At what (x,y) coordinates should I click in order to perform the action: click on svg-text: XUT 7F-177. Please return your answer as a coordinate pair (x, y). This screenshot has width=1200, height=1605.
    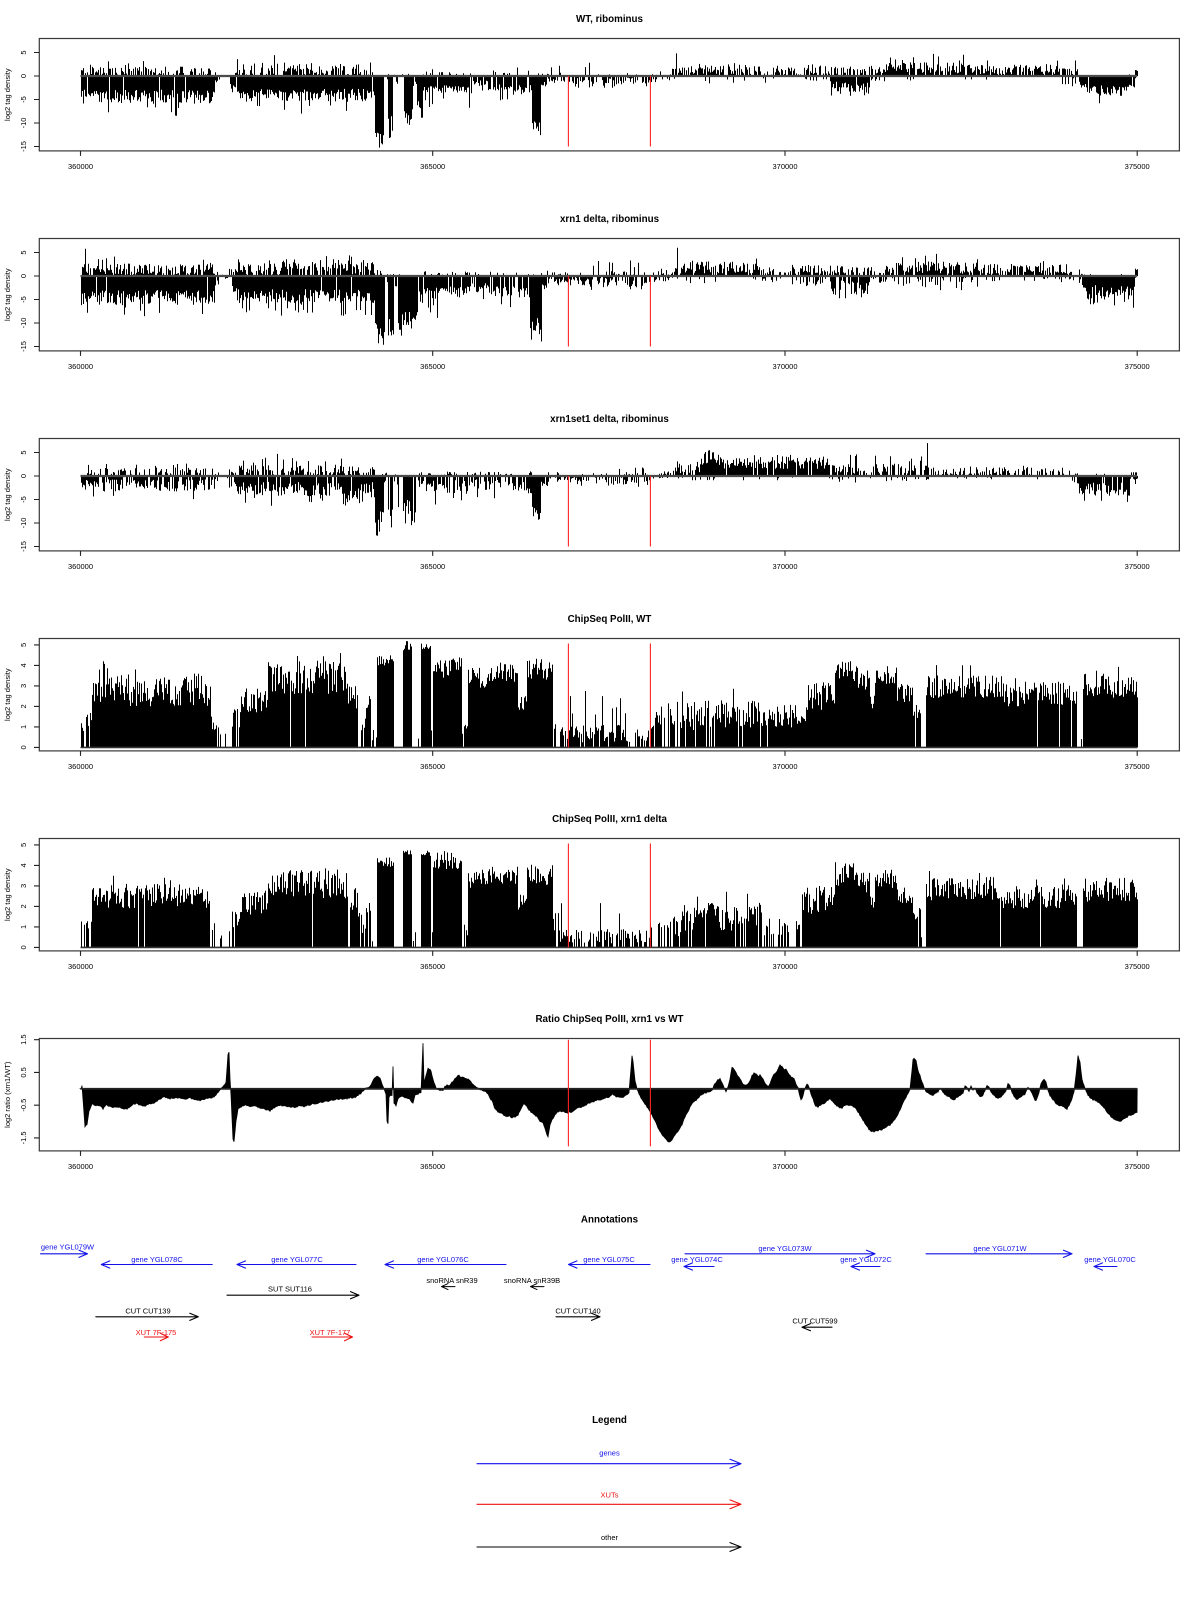
    Looking at the image, I should click on (330, 1332).